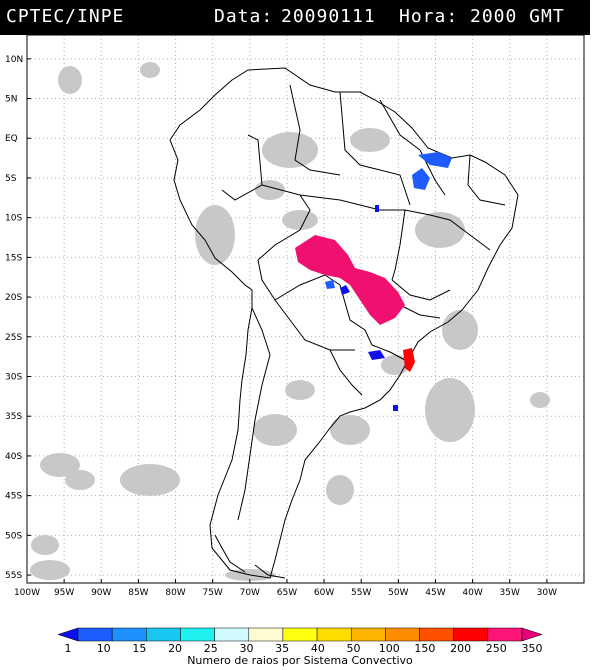 This screenshot has width=600, height=670. What do you see at coordinates (532, 634) in the screenshot?
I see `colorbar-high-triangle` at bounding box center [532, 634].